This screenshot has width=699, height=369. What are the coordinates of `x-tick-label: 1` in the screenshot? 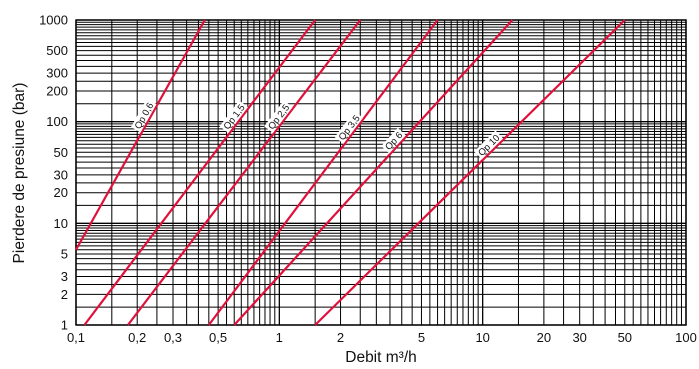 It's located at (279, 337).